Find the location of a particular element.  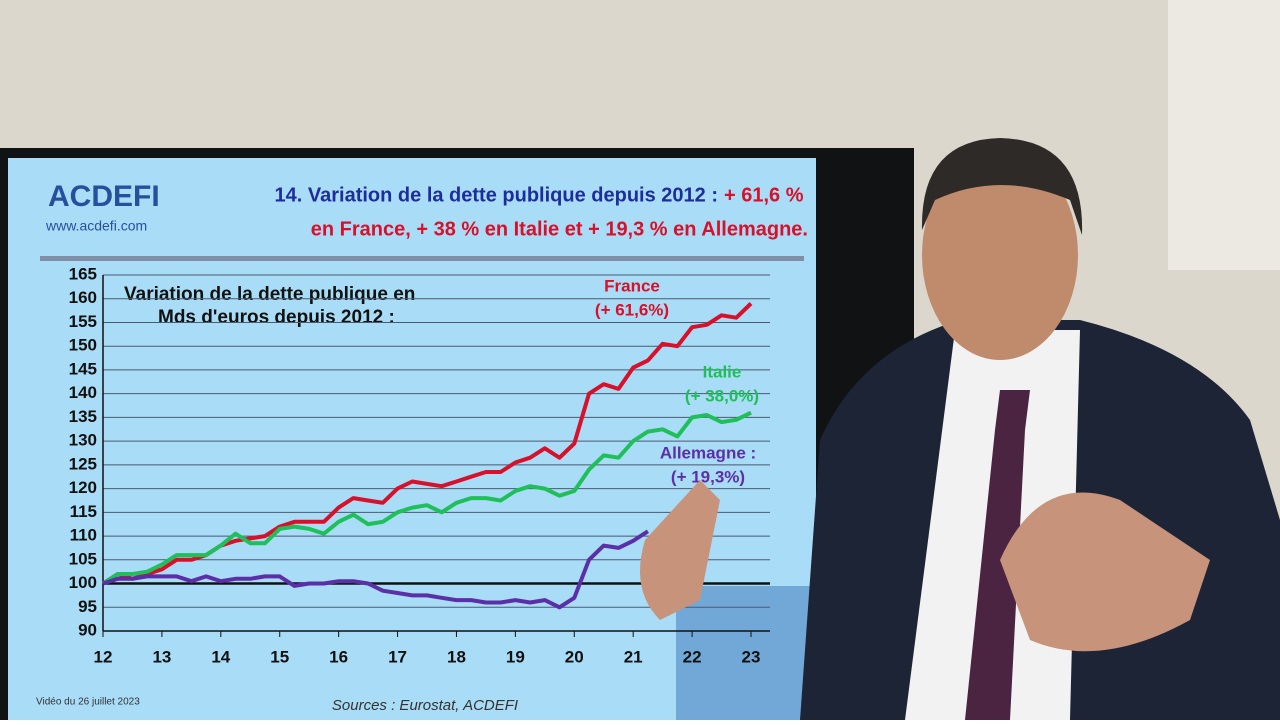

sources: Sources : Eurostat, ACDEFI is located at coordinates (425, 705).